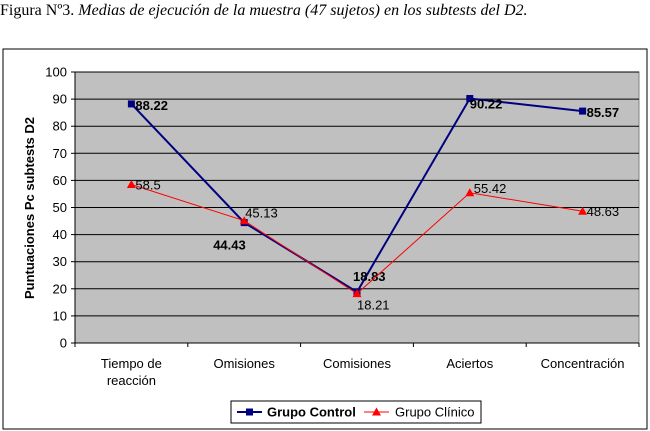  What do you see at coordinates (37, 10) in the screenshot?
I see `caption-prefix: Figura Nº3.` at bounding box center [37, 10].